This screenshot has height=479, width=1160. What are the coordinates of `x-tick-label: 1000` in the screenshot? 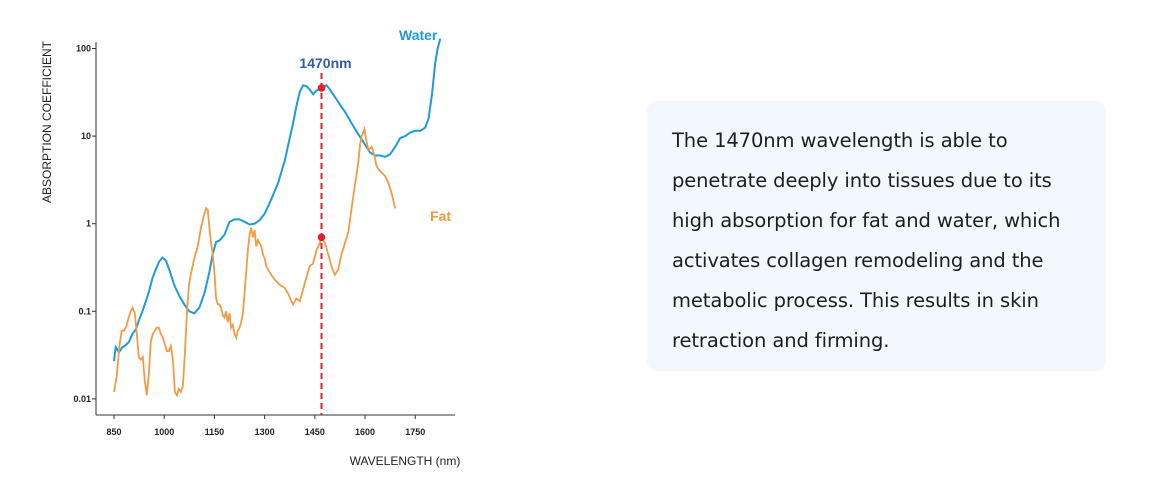 It's located at (164, 432).